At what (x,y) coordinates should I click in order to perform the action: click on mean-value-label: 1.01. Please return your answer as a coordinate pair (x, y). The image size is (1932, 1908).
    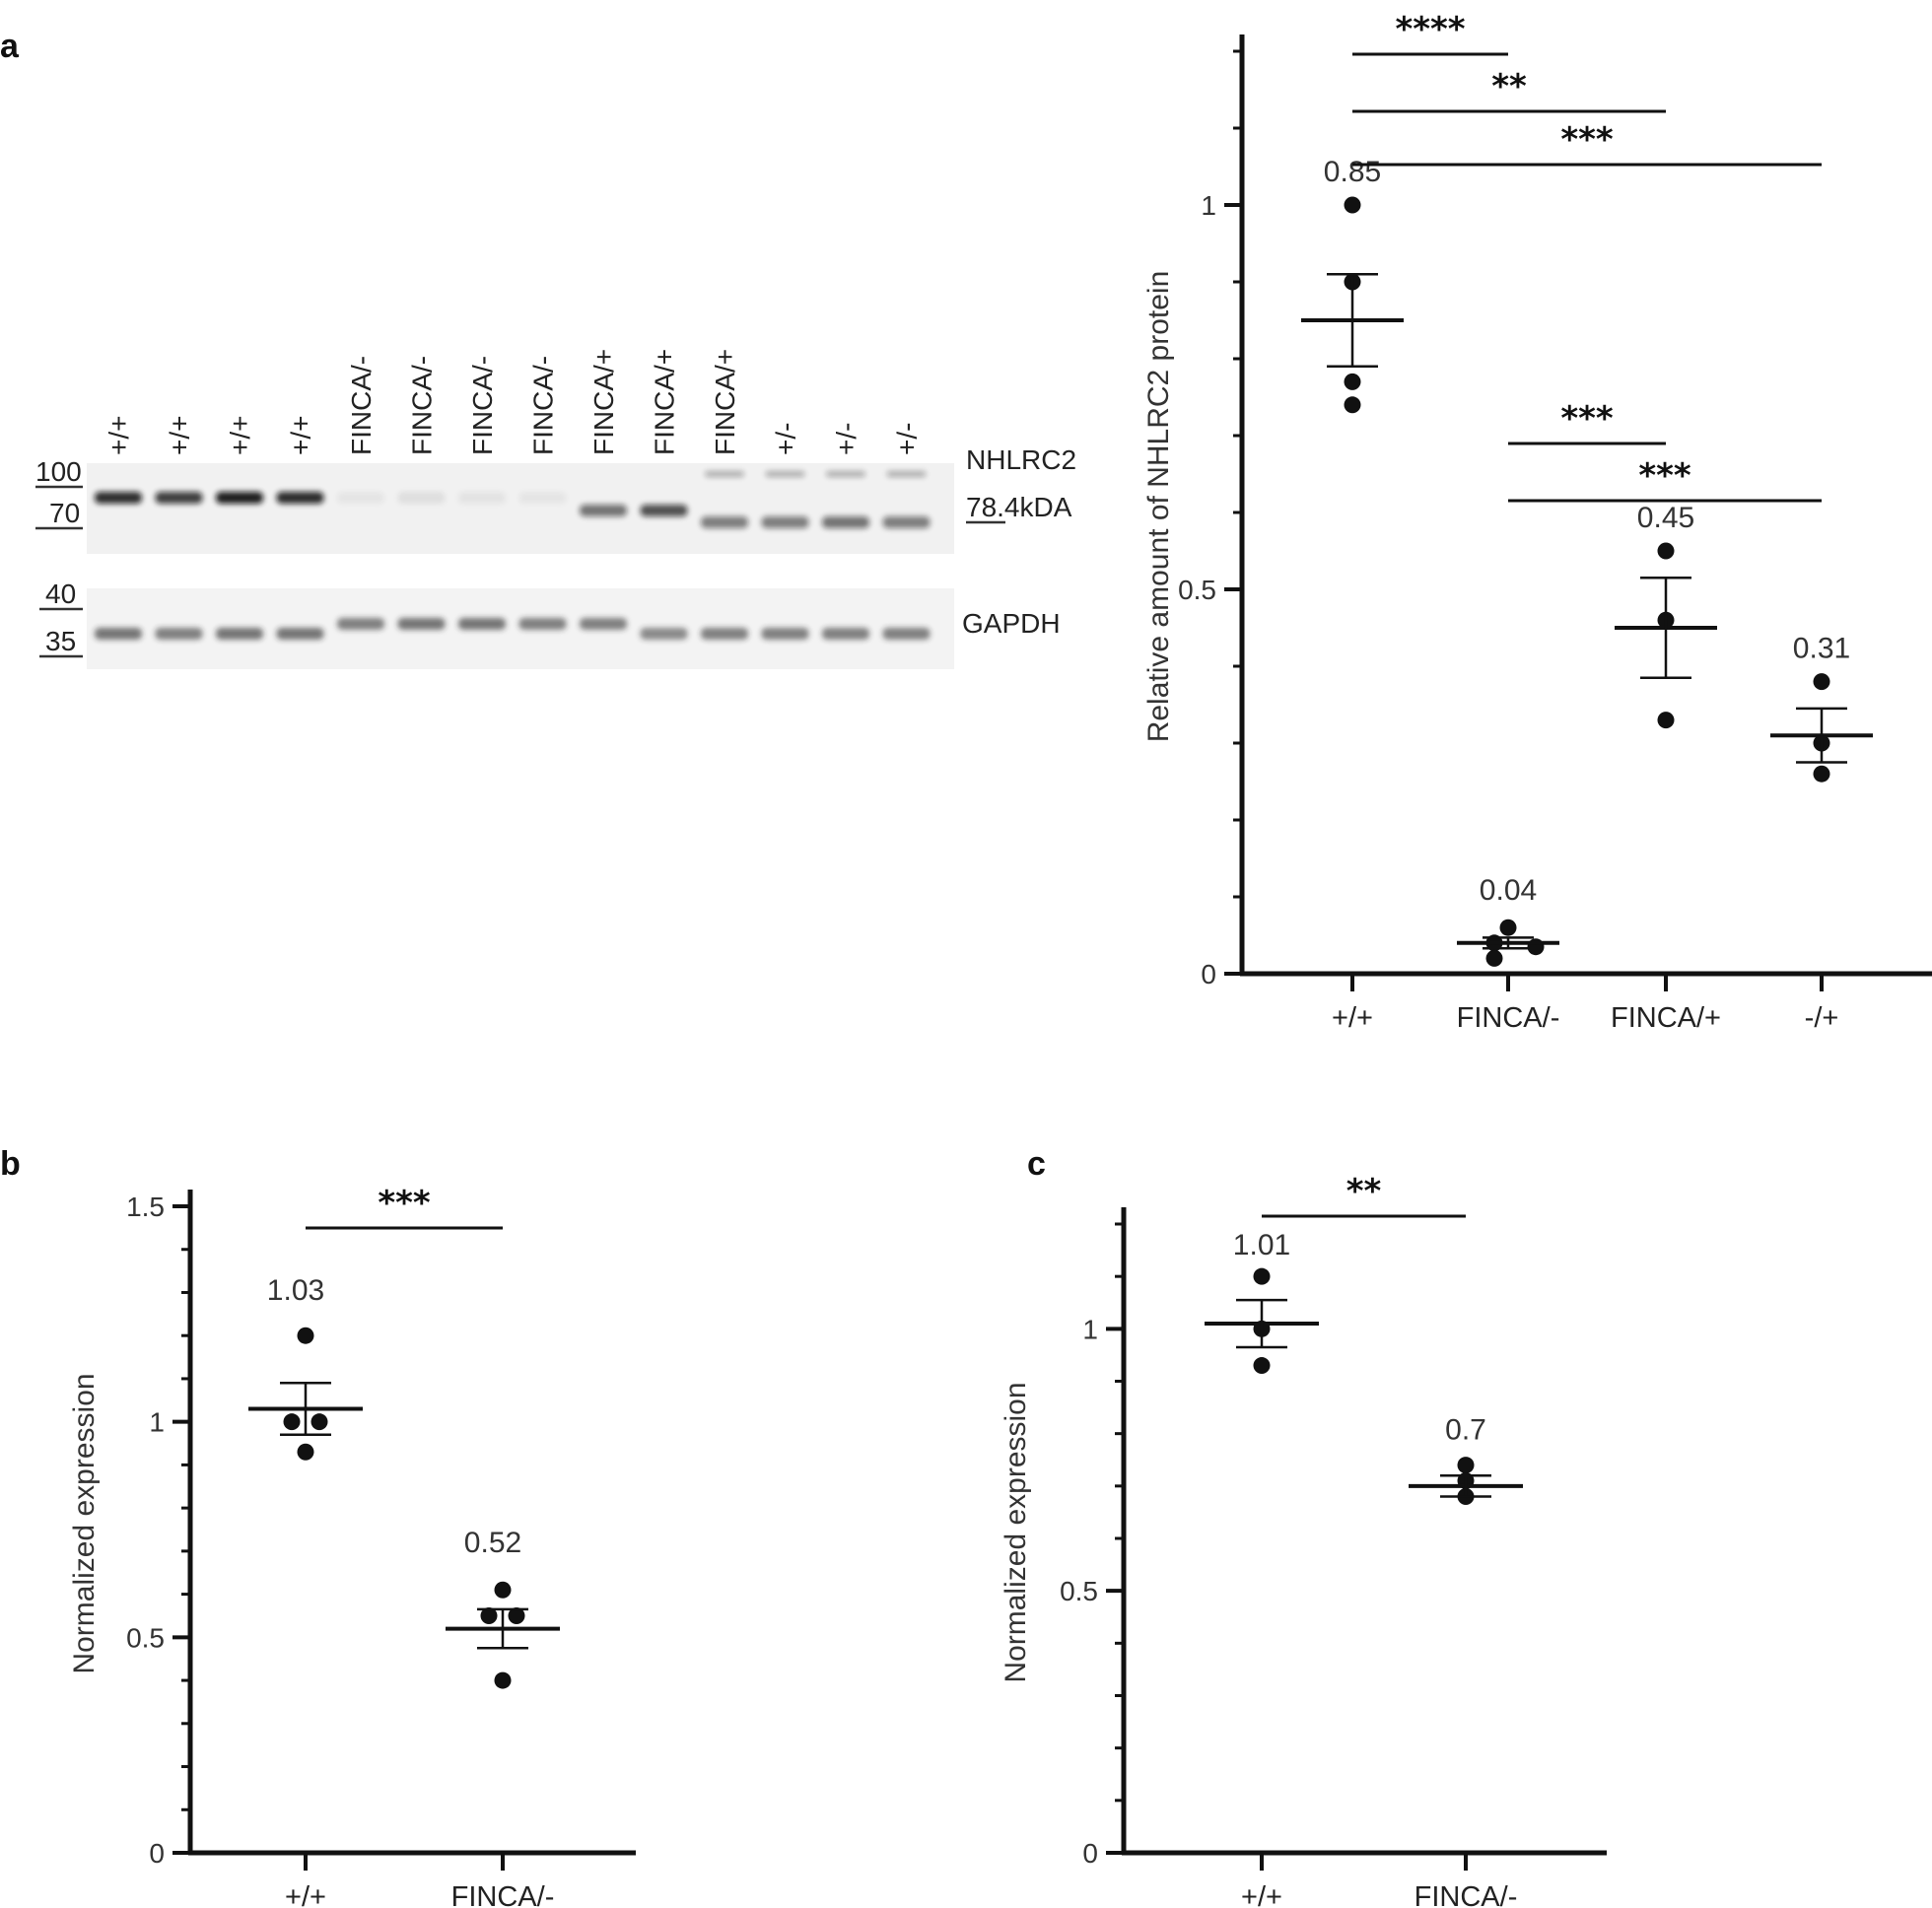
    Looking at the image, I should click on (1262, 1245).